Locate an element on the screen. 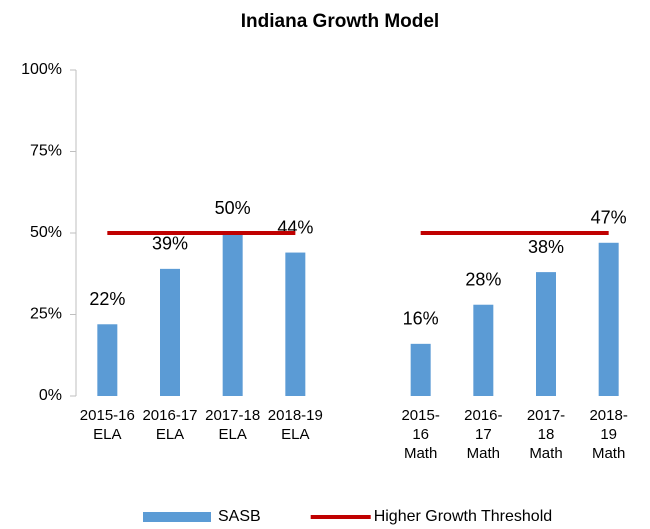 The width and height of the screenshot is (650, 529). data-label: 38% is located at coordinates (546, 247).